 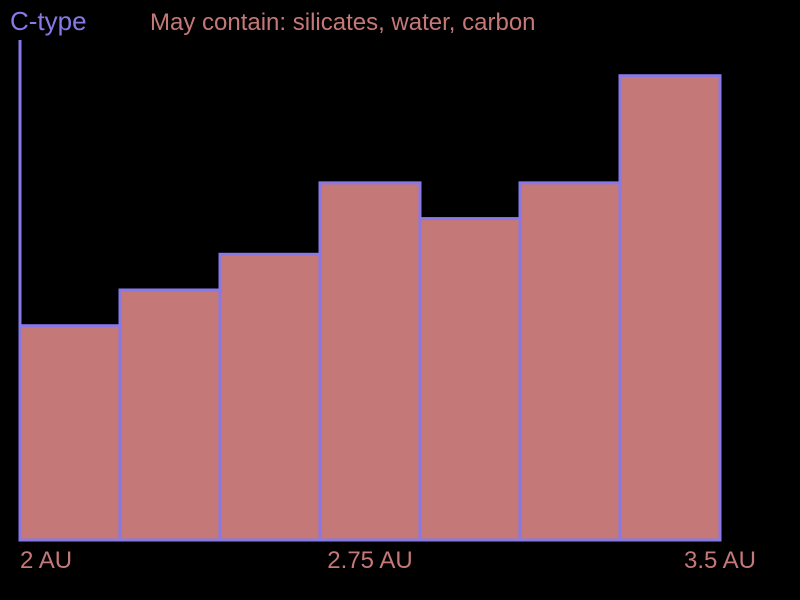 I want to click on x-tick-label: 2.75 AU, so click(x=369, y=560).